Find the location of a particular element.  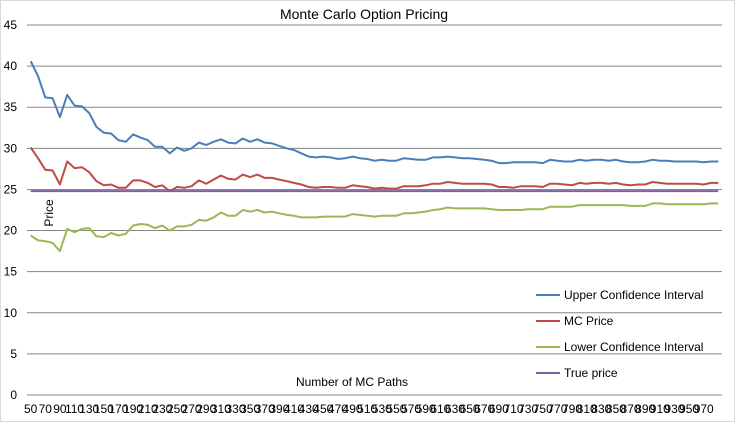

x-tick-label: 850 is located at coordinates (616, 409).